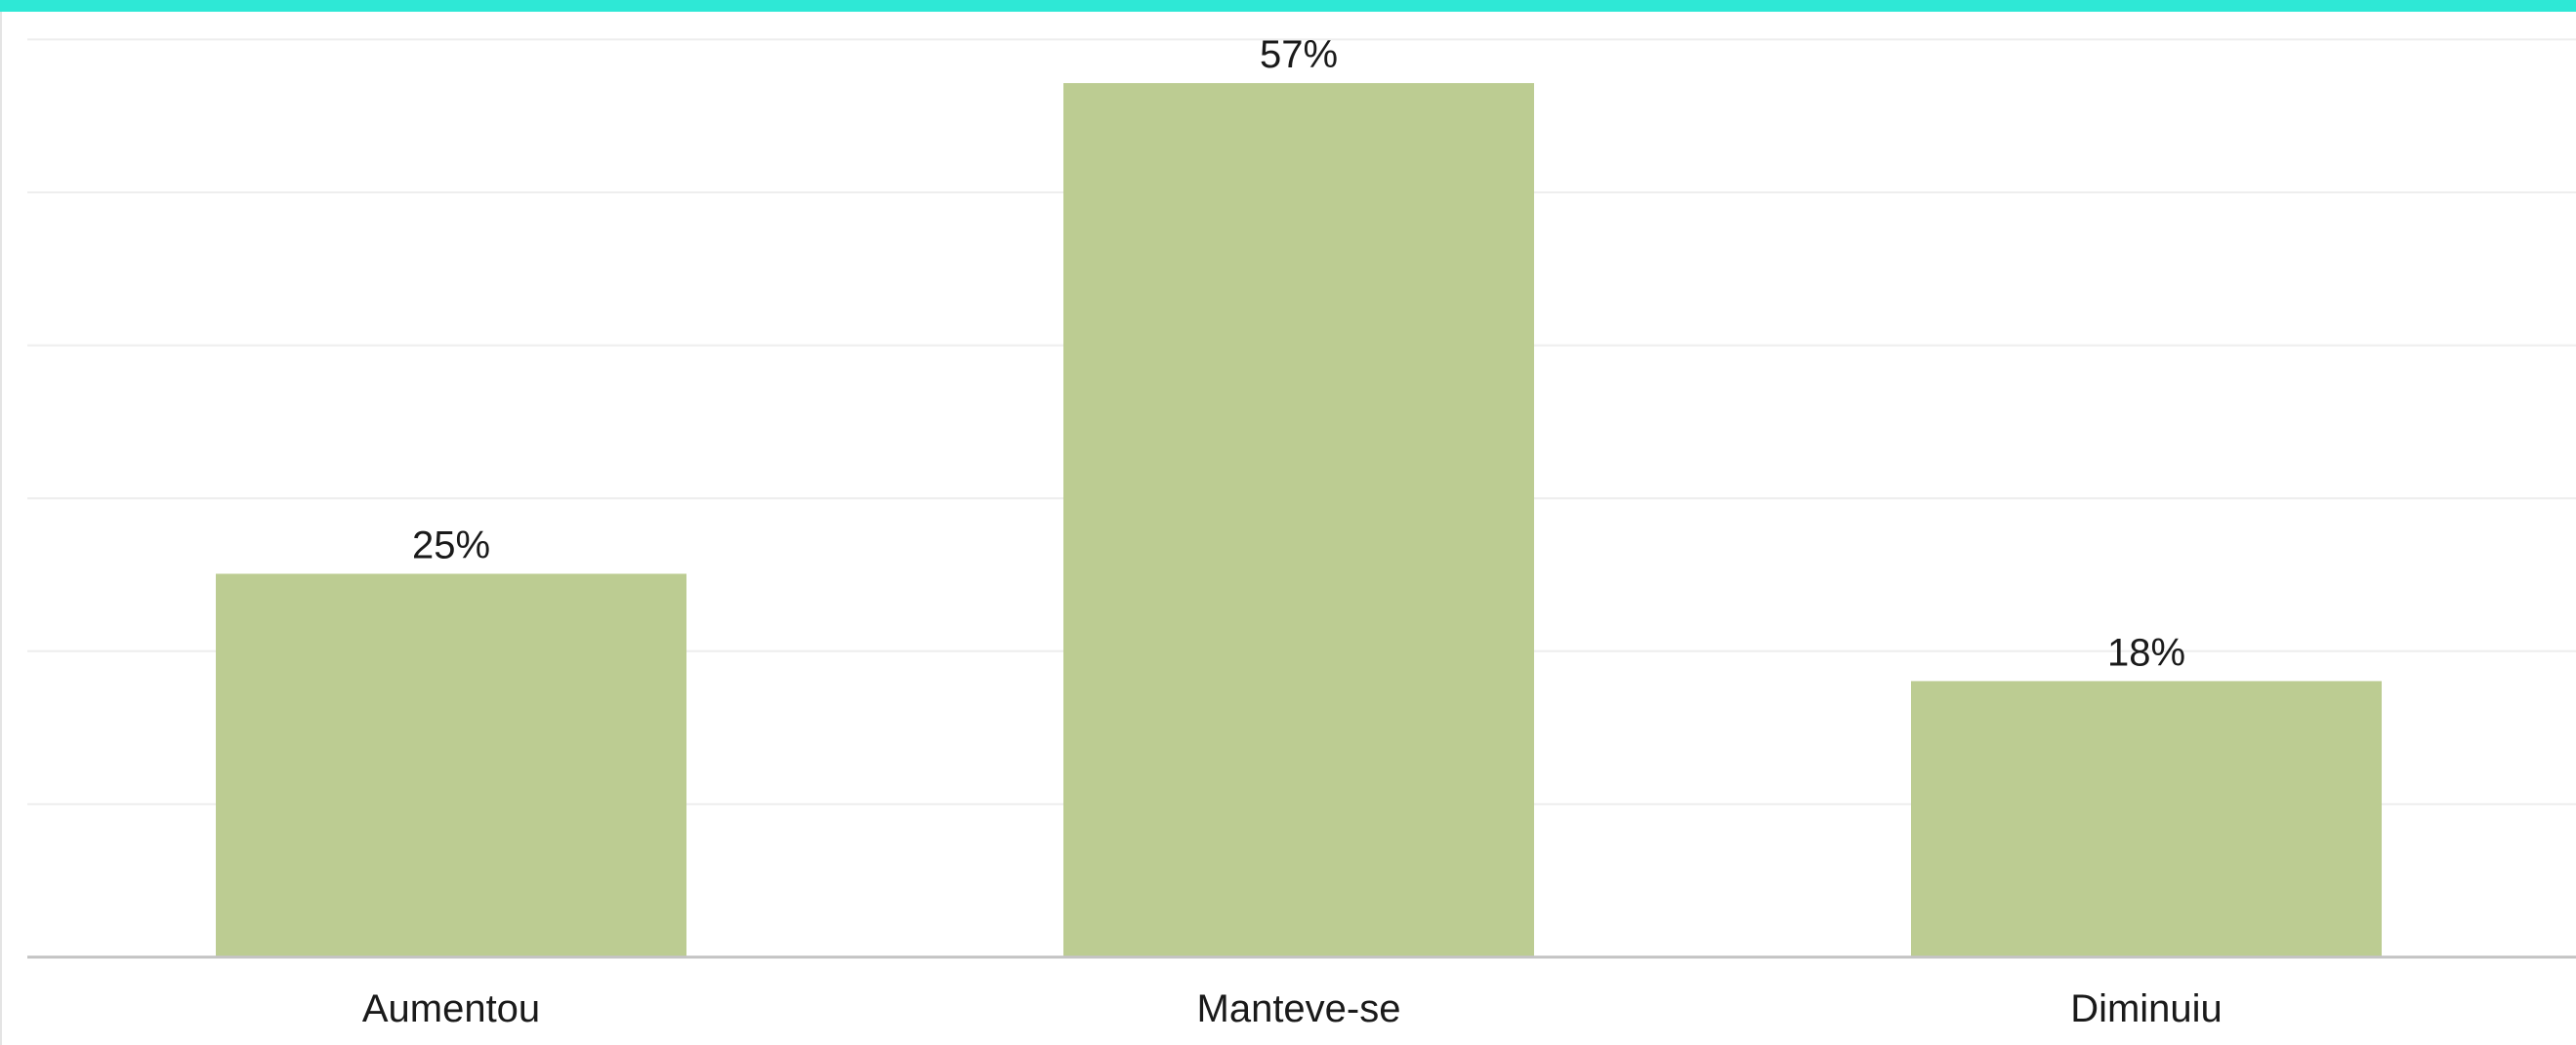  Describe the element at coordinates (1299, 55) in the screenshot. I see `bar-value-label: 57%` at that location.